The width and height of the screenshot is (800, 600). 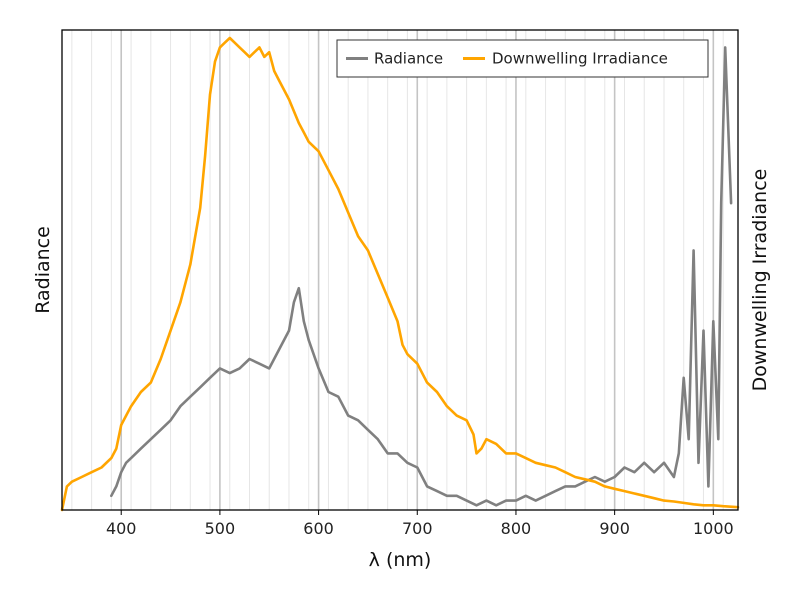 I want to click on y-axis-right-title: Downwelling Irradiance, so click(x=760, y=280).